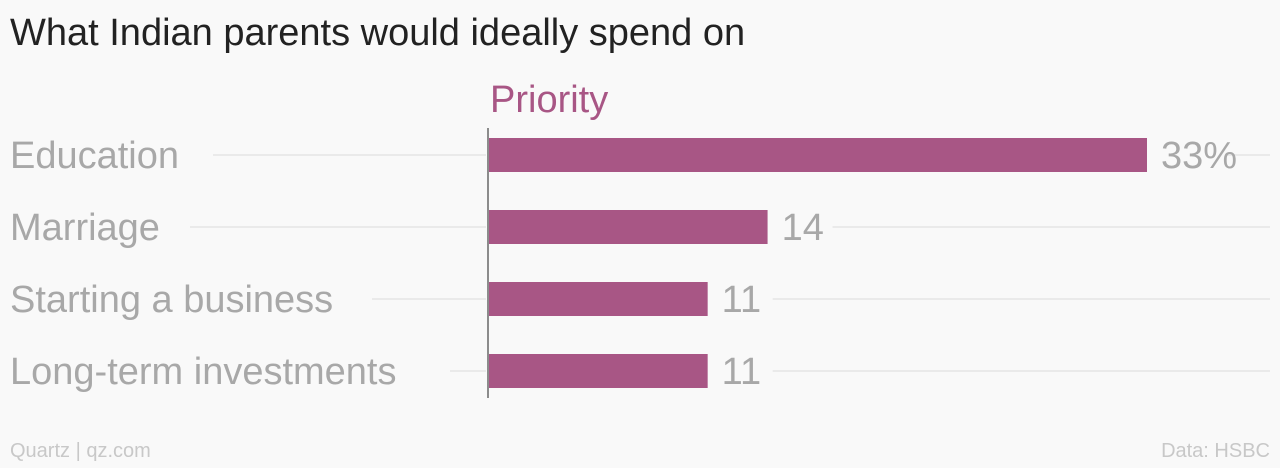  I want to click on series-label: Priority, so click(549, 100).